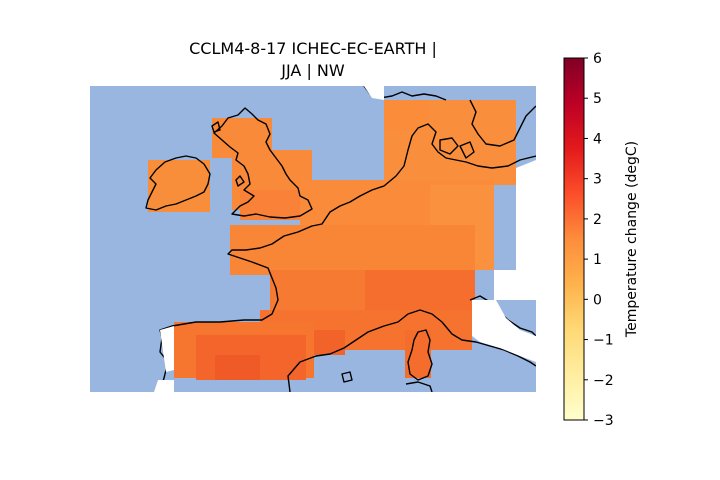  What do you see at coordinates (597, 300) in the screenshot?
I see `colorbar-tick-label: 0` at bounding box center [597, 300].